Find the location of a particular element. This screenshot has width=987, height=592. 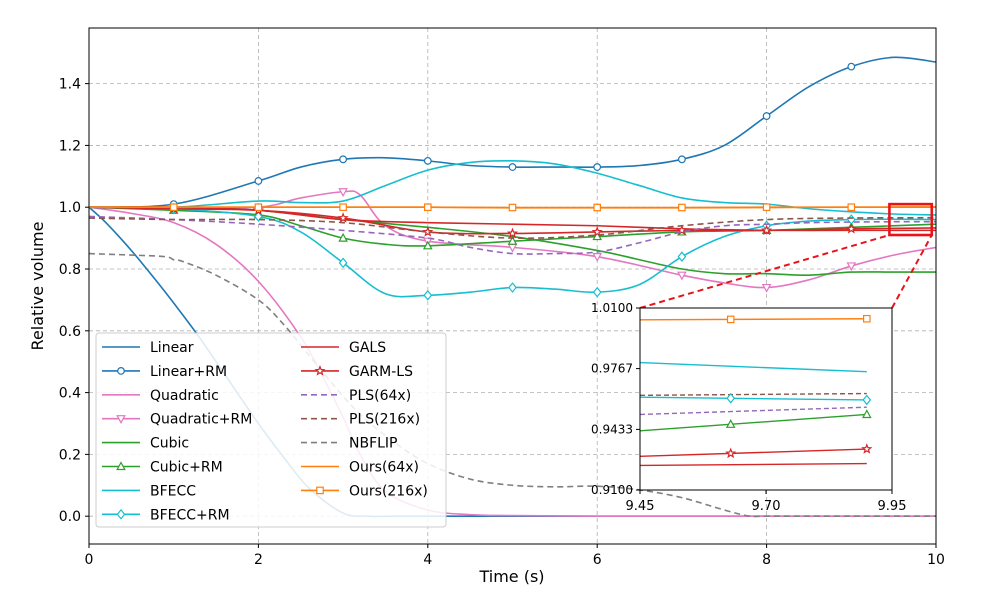

y-tick-label: 1.4 is located at coordinates (70, 85).